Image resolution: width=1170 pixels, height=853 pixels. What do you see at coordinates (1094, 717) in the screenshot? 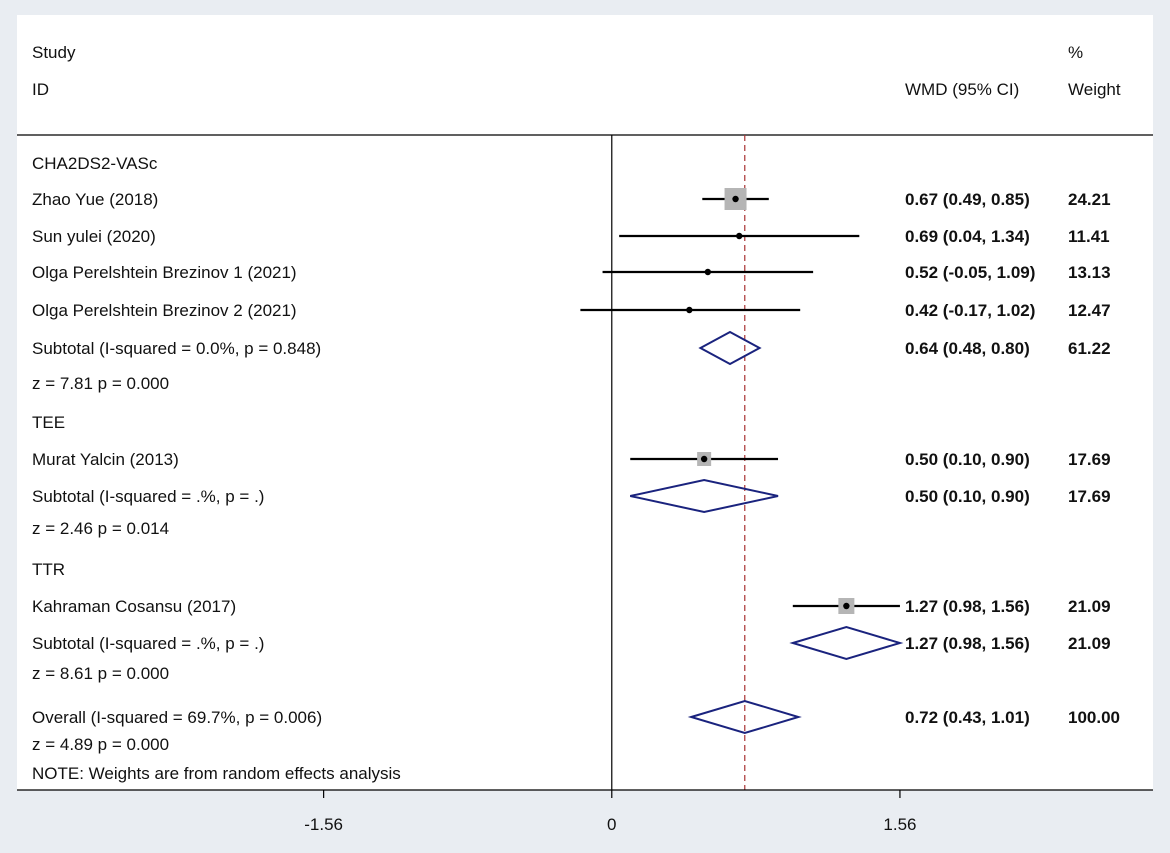
I see `weight-value: 100.00` at bounding box center [1094, 717].